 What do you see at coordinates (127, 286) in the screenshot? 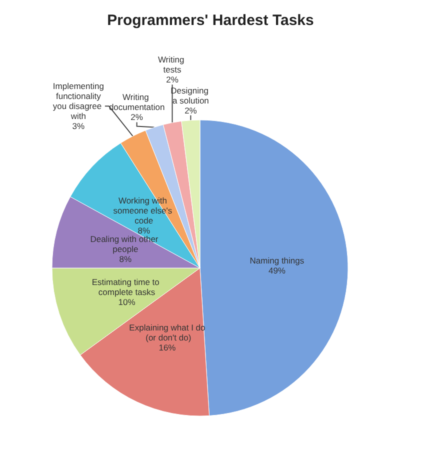
I see `slice-label: Estimating time to complete tasks` at bounding box center [127, 286].